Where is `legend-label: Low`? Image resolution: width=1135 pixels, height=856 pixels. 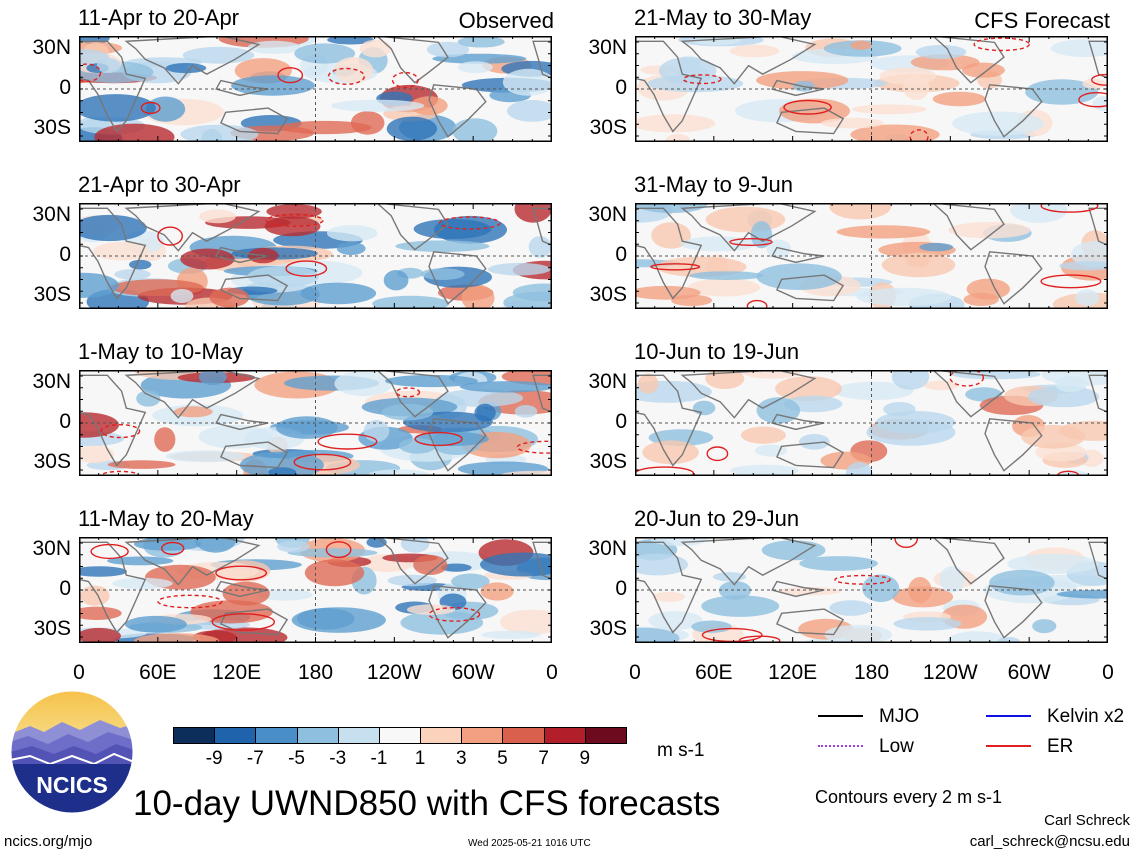
legend-label: Low is located at coordinates (896, 746).